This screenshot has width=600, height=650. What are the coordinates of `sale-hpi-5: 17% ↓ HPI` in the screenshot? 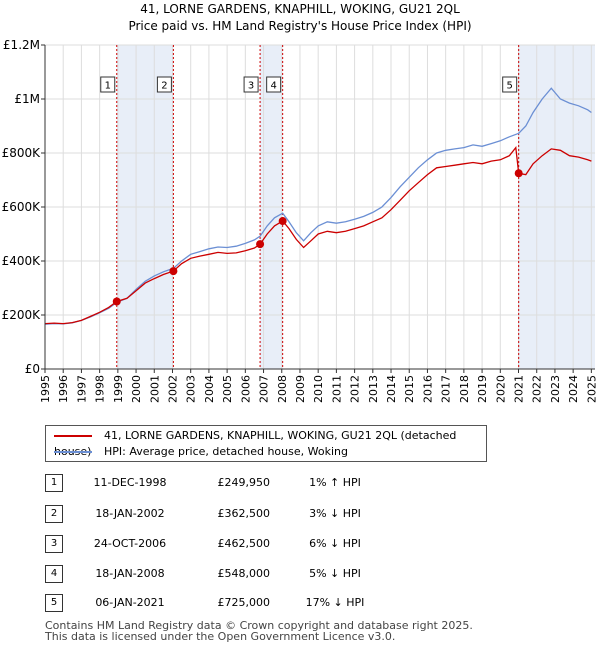 It's located at (335, 602).